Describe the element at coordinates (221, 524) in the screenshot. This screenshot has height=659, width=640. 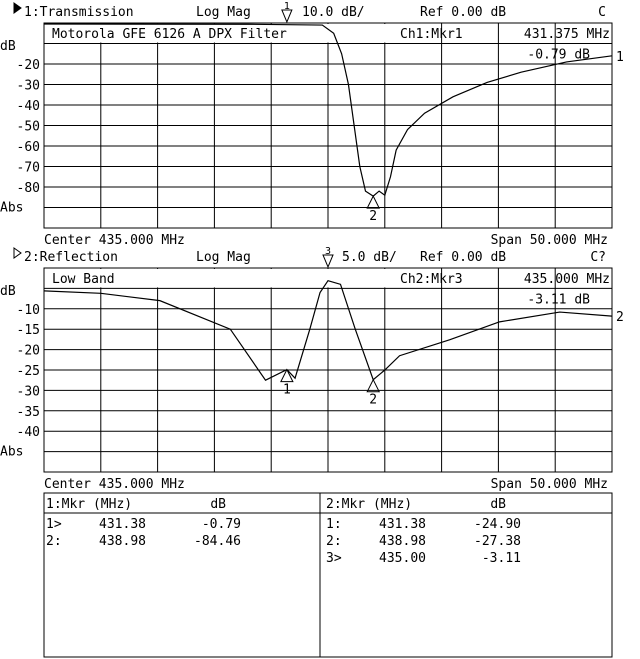
I see `marker-db: -0.79` at that location.